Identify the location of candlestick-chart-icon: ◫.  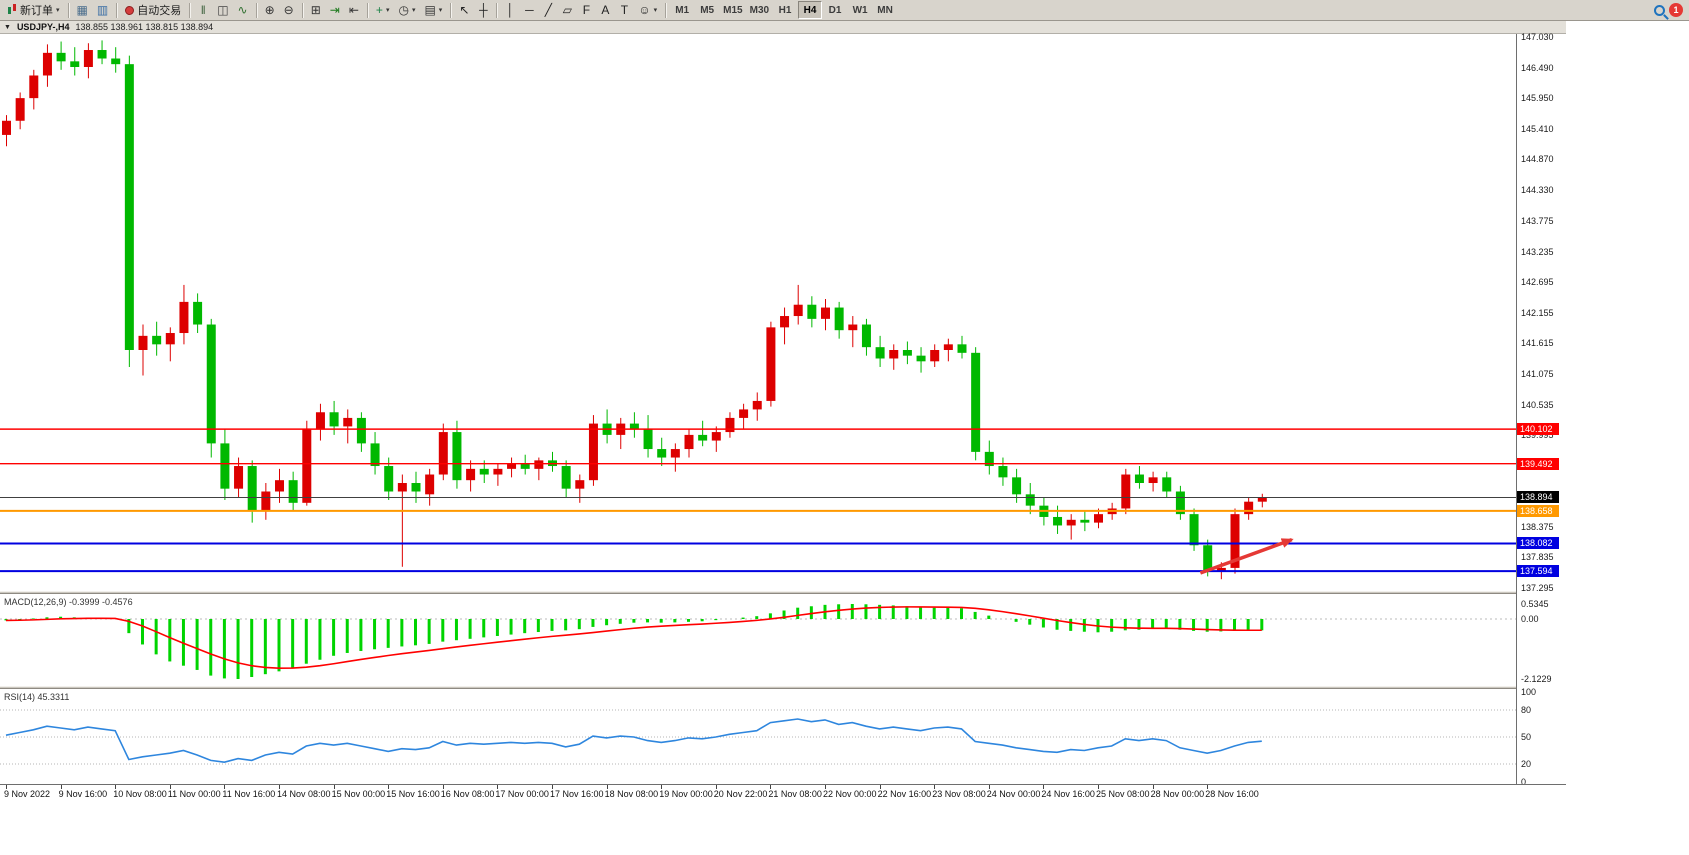
(222, 10).